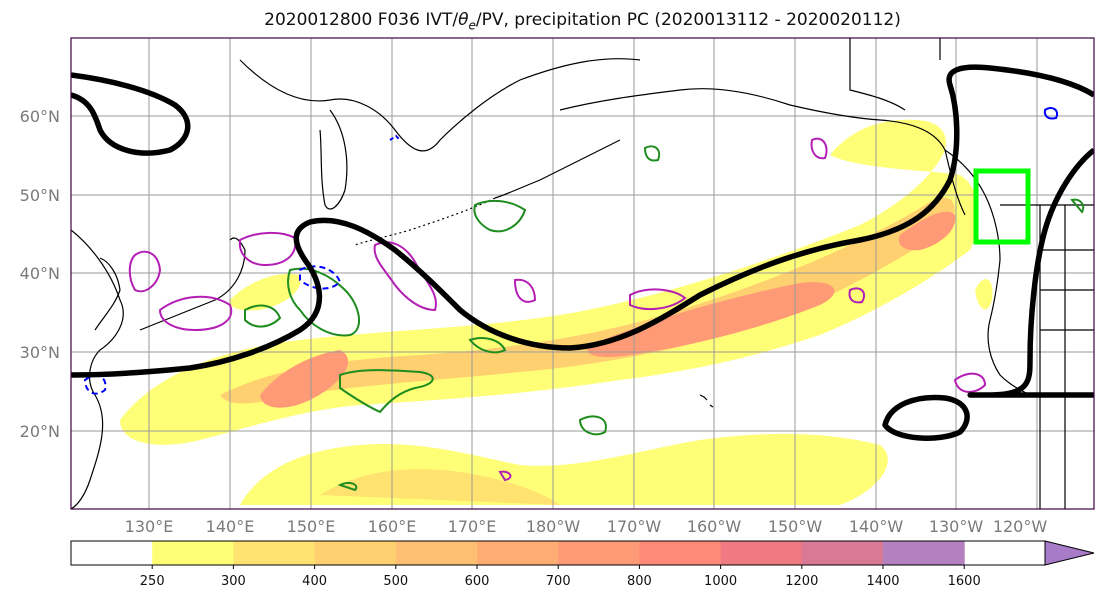 Image resolution: width=1105 pixels, height=603 pixels. I want to click on ivt-plume-core-c, so click(927, 231).